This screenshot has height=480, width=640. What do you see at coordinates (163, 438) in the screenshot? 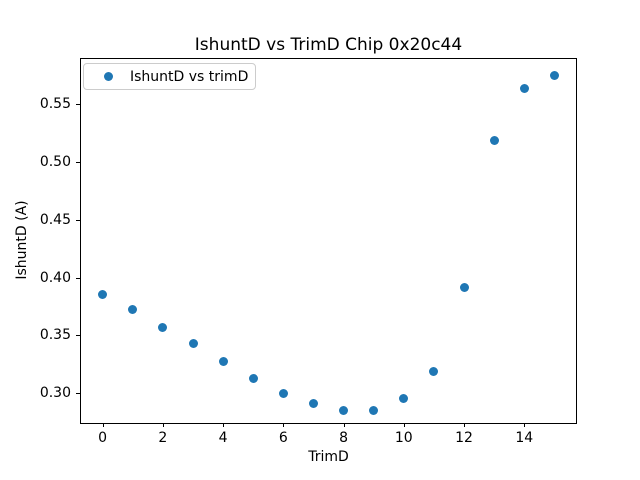
I see `x-tick-label: 2` at bounding box center [163, 438].